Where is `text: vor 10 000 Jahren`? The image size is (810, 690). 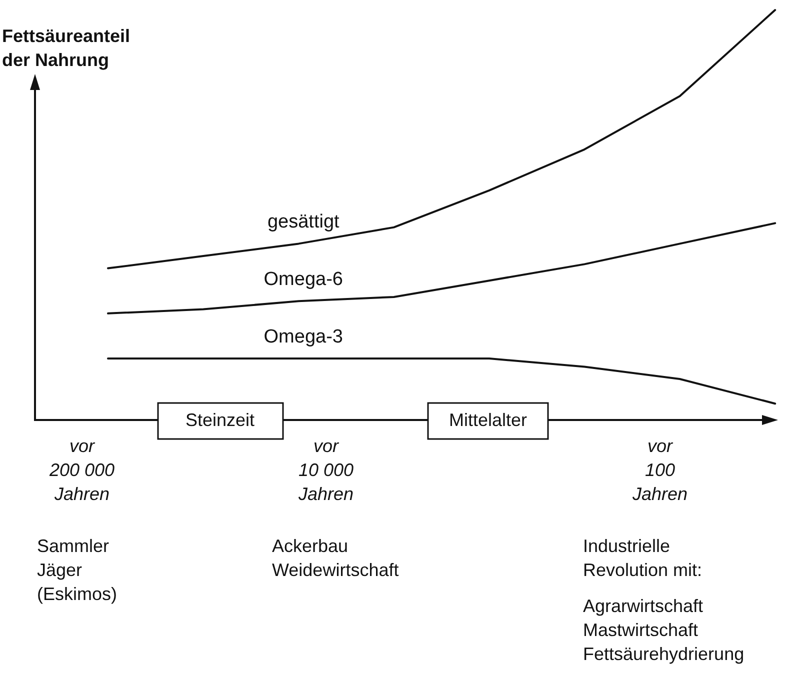 text: vor 10 000 Jahren is located at coordinates (325, 470).